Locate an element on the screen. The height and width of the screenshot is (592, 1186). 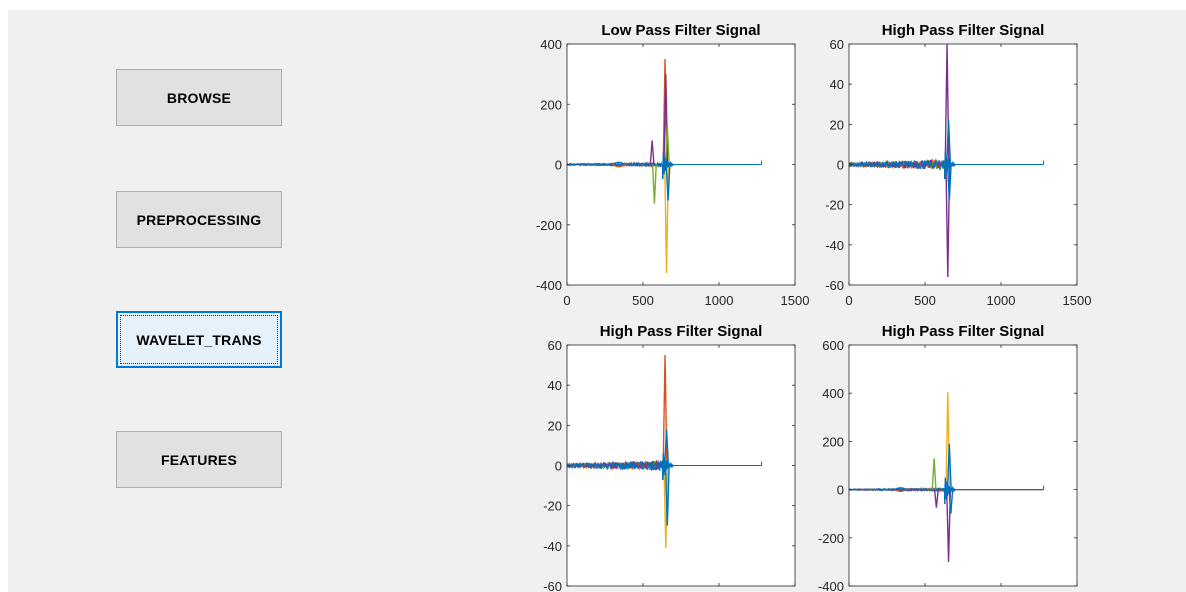
preprocessing-button-label: PREPROCESSING is located at coordinates (199, 219).